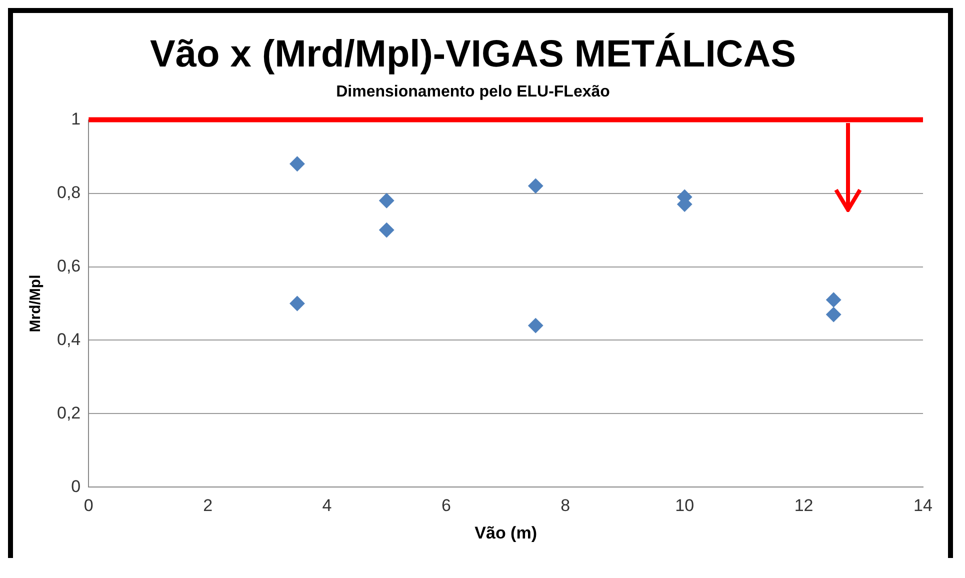 This screenshot has height=578, width=965. What do you see at coordinates (76, 486) in the screenshot?
I see `y-tick-label: 0` at bounding box center [76, 486].